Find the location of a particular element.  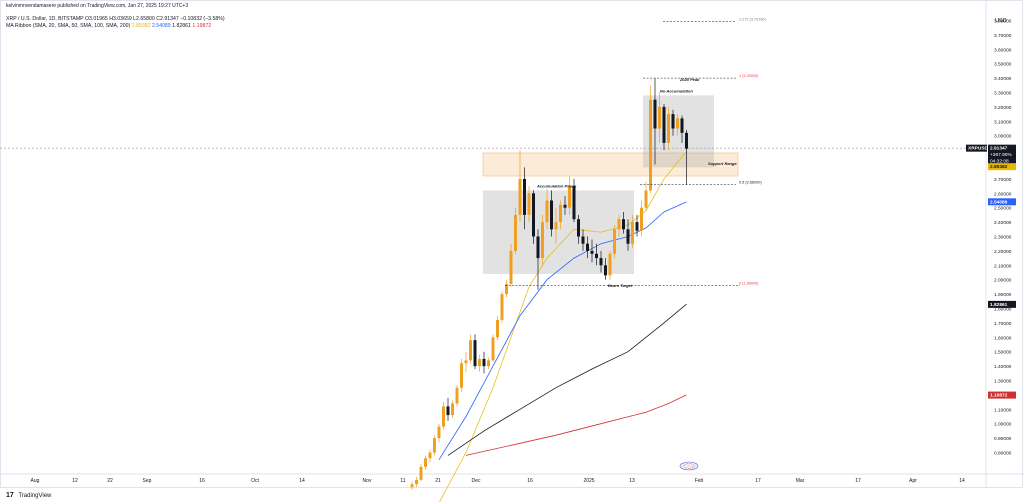

tradingview-logo-icon: 17 is located at coordinates (10, 495).